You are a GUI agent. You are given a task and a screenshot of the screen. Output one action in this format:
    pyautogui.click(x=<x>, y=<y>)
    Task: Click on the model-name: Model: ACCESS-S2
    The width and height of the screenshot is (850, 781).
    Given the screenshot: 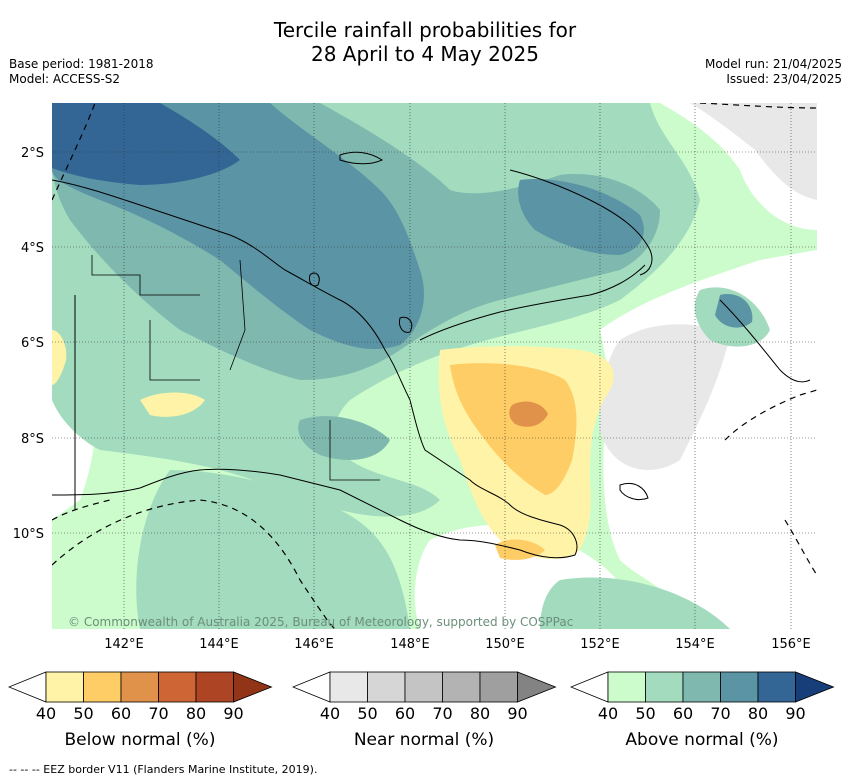 What is the action you would take?
    pyautogui.click(x=65, y=79)
    